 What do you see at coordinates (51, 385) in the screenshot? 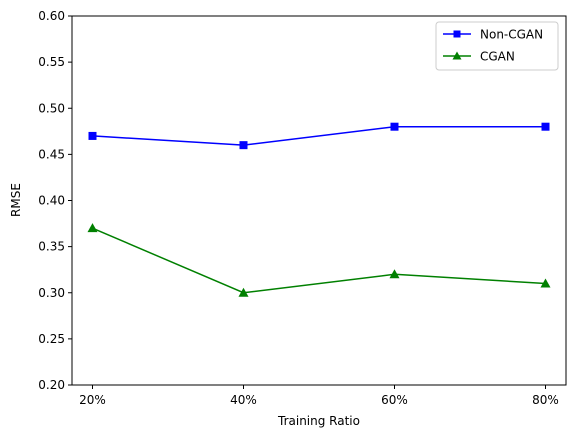
I see `y-tick-label: 0.20` at bounding box center [51, 385].